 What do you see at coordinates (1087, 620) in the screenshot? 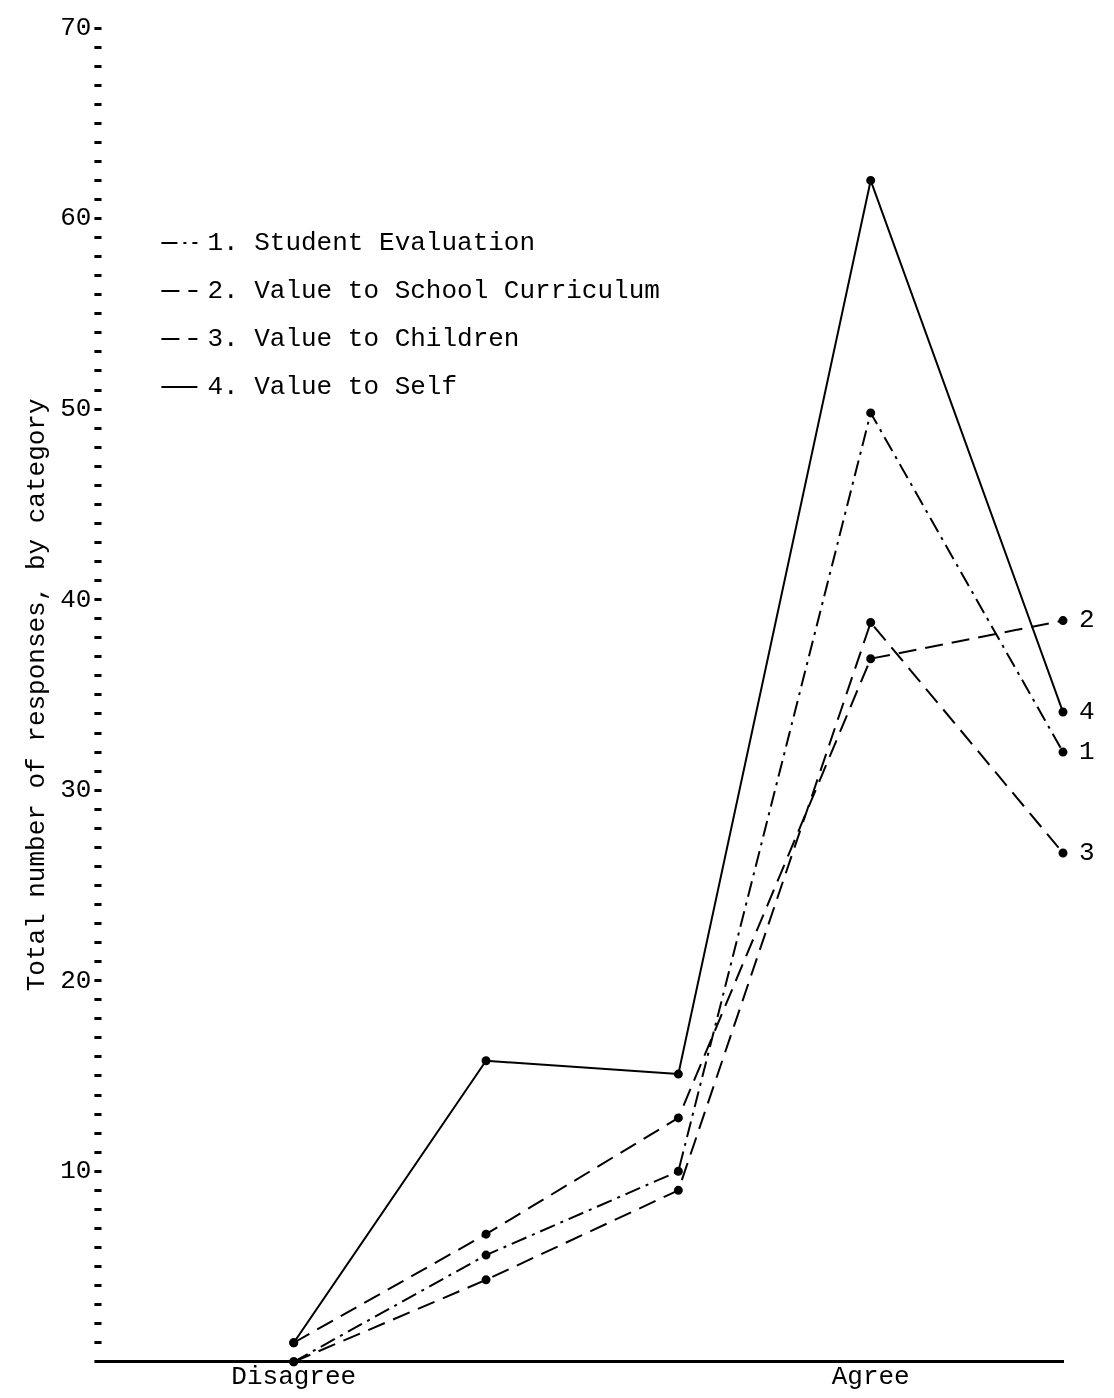
I see `text: 2` at bounding box center [1087, 620].